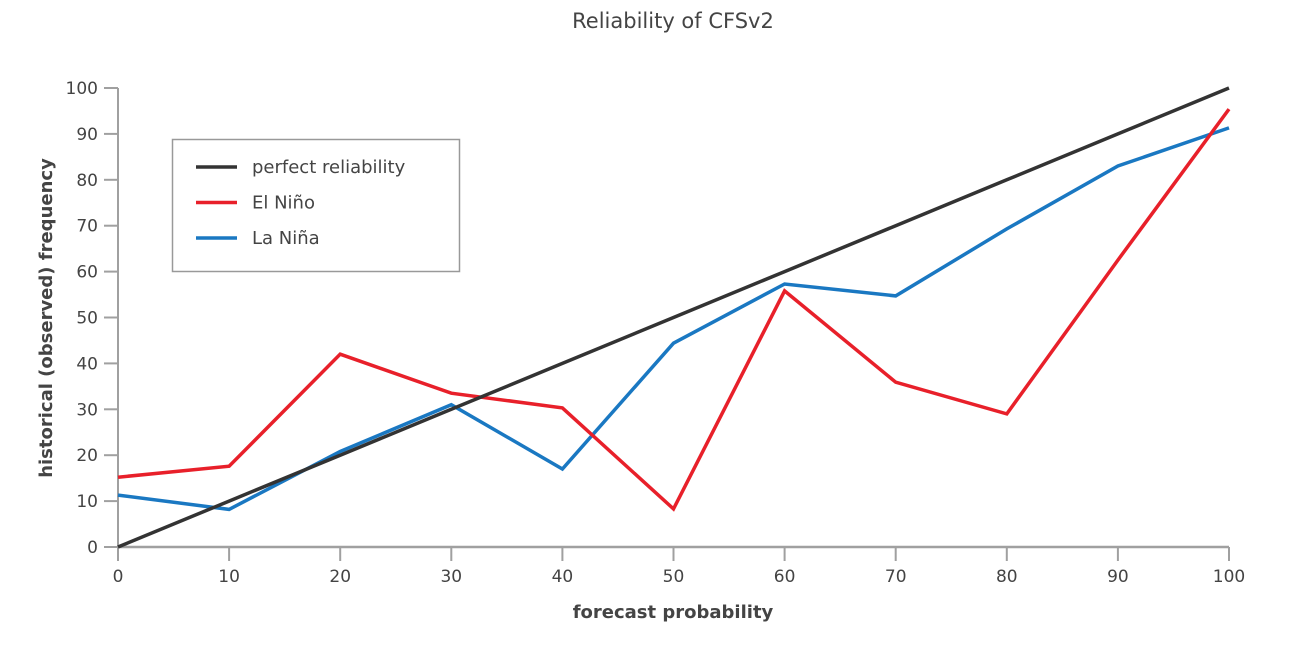 This screenshot has width=1308, height=648. What do you see at coordinates (283, 203) in the screenshot?
I see `legend-label-el-nino: El Niño` at bounding box center [283, 203].